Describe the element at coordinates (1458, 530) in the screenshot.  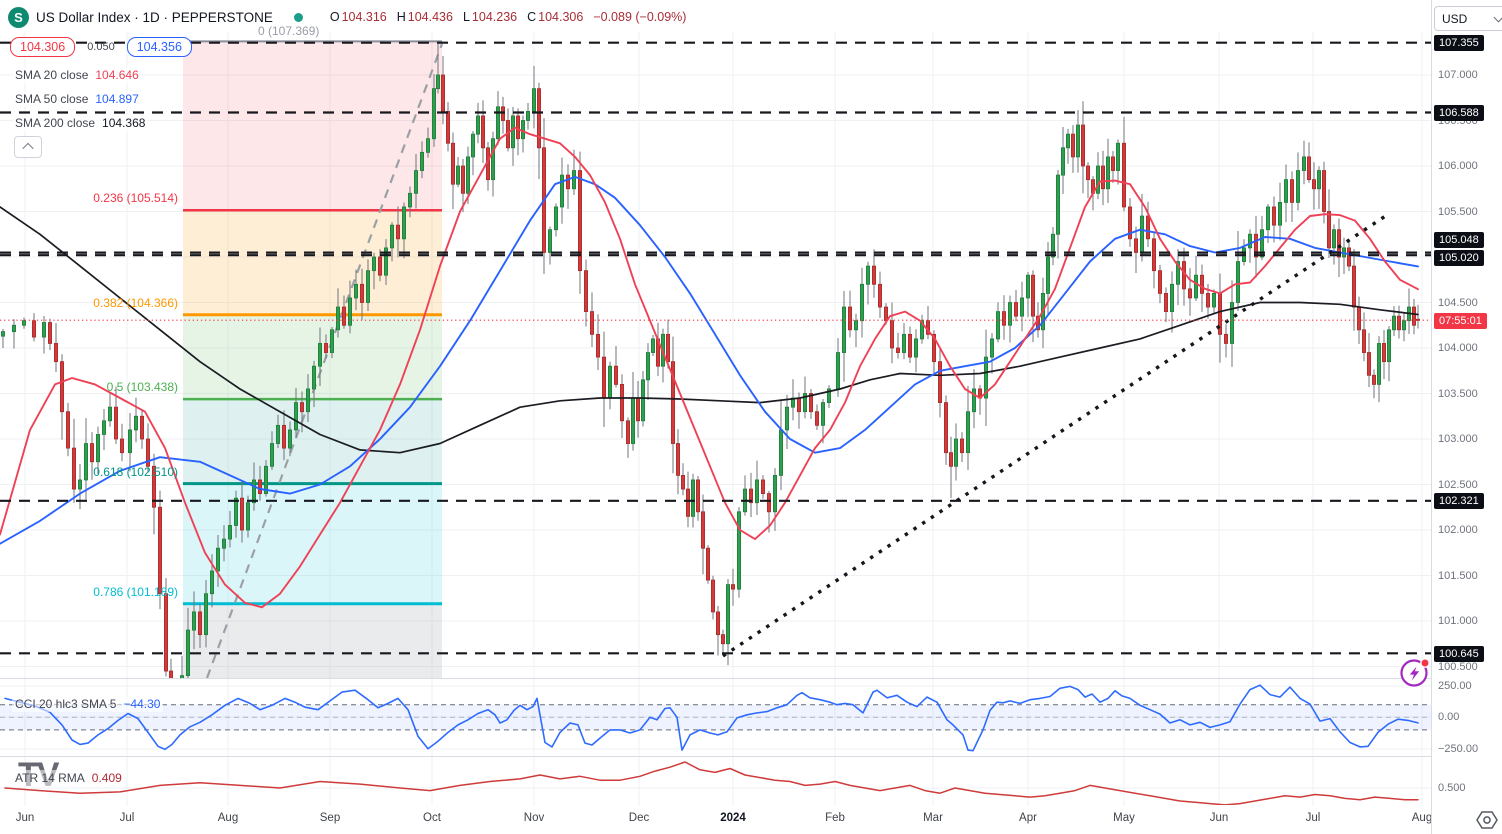
I see `price-scale-label: 102.000` at that location.